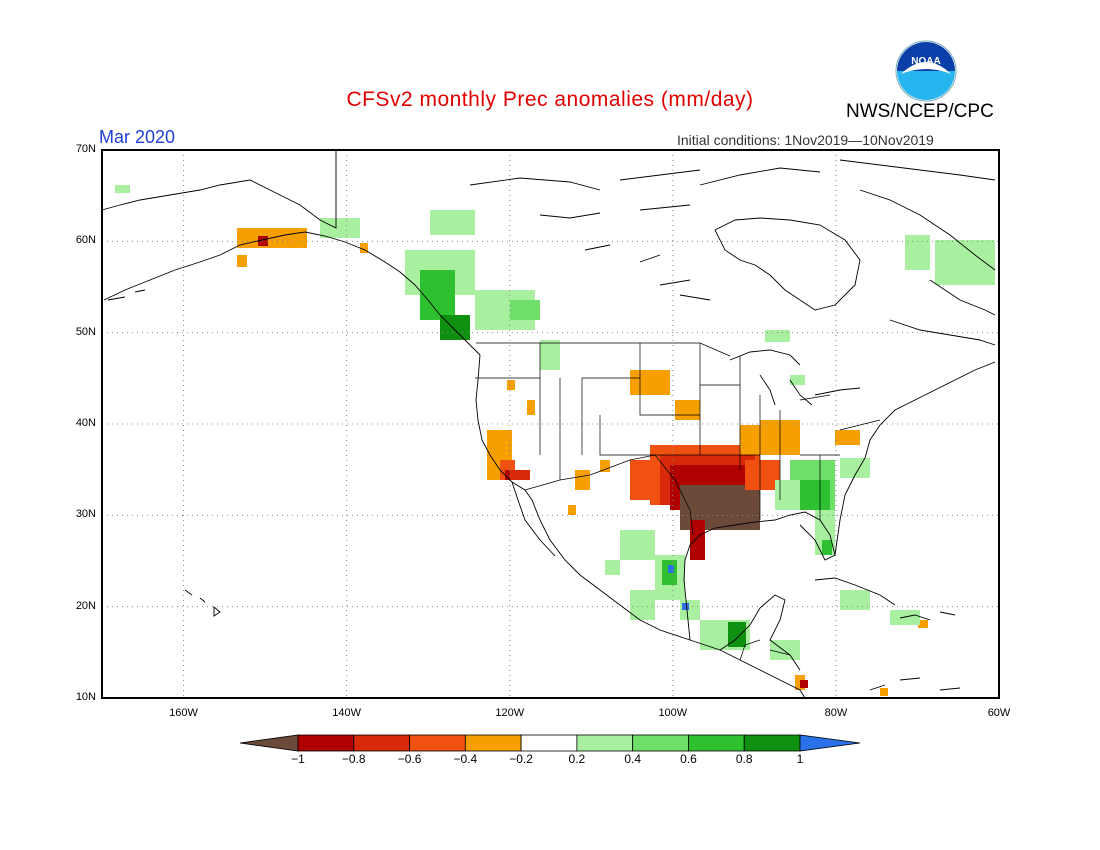 The width and height of the screenshot is (1100, 850). I want to click on latitude-label: 30N, so click(85, 514).